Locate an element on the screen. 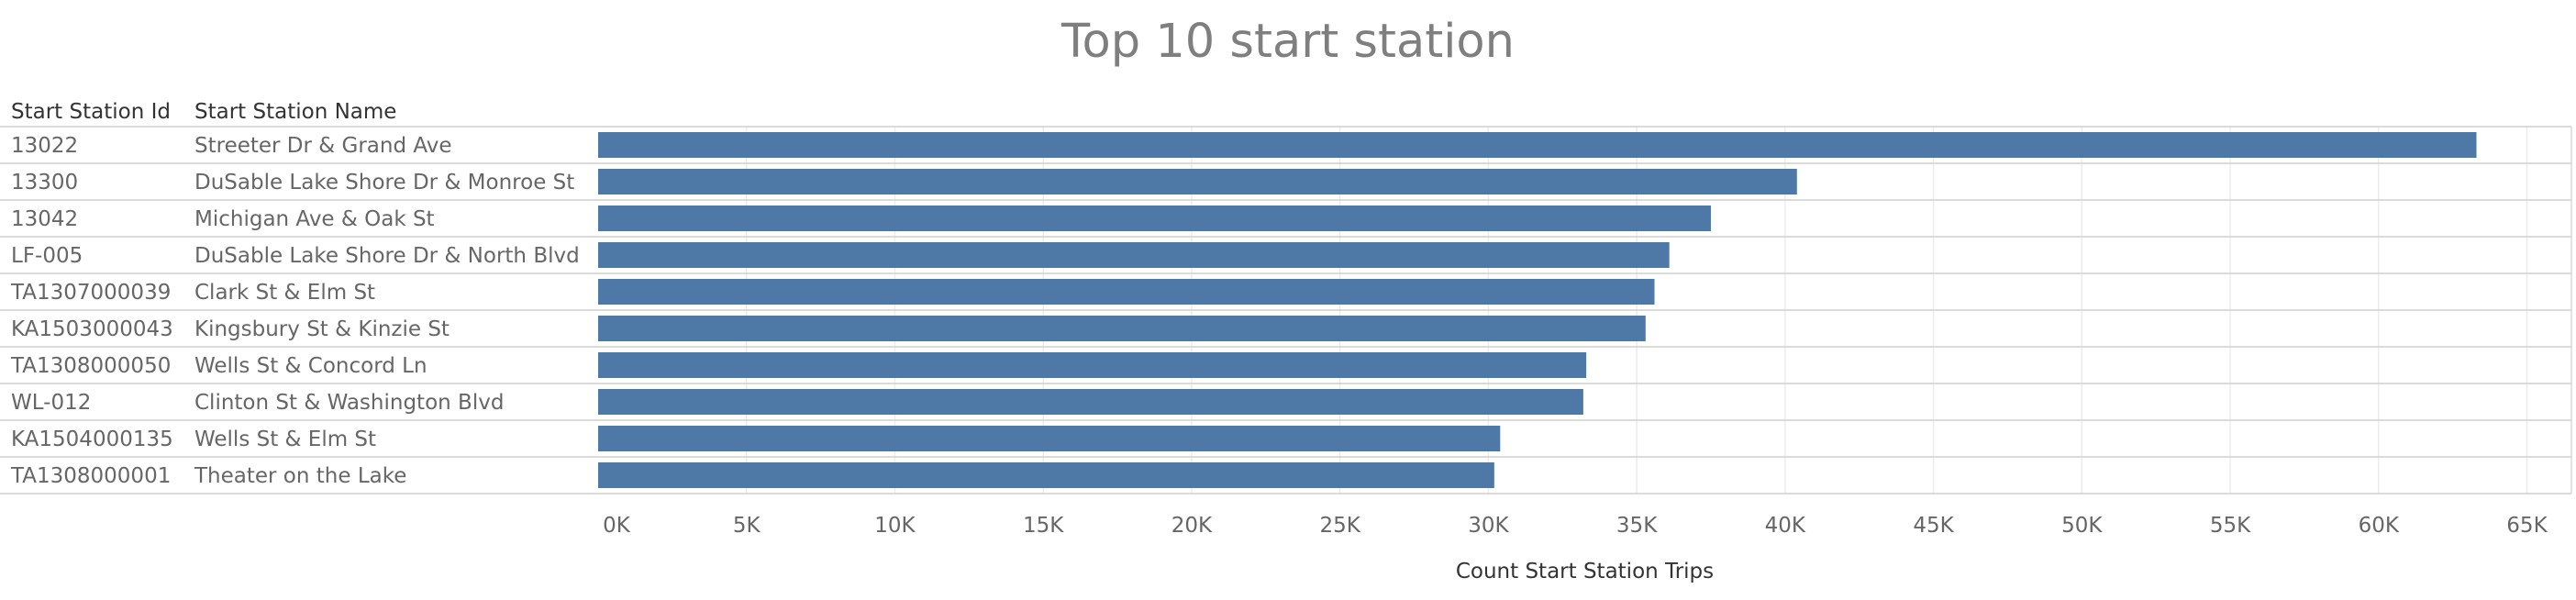  x-tick-label: 55K is located at coordinates (2230, 526).